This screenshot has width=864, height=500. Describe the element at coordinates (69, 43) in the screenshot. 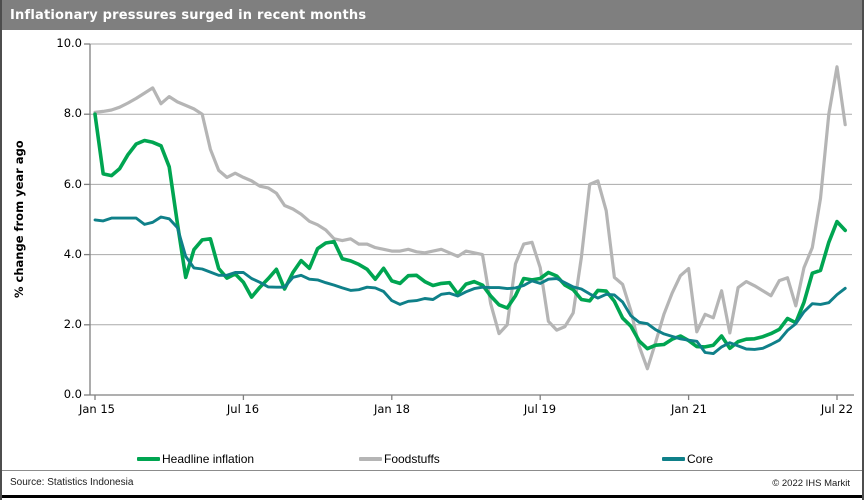

I see `y-tick-label: 10.0` at that location.